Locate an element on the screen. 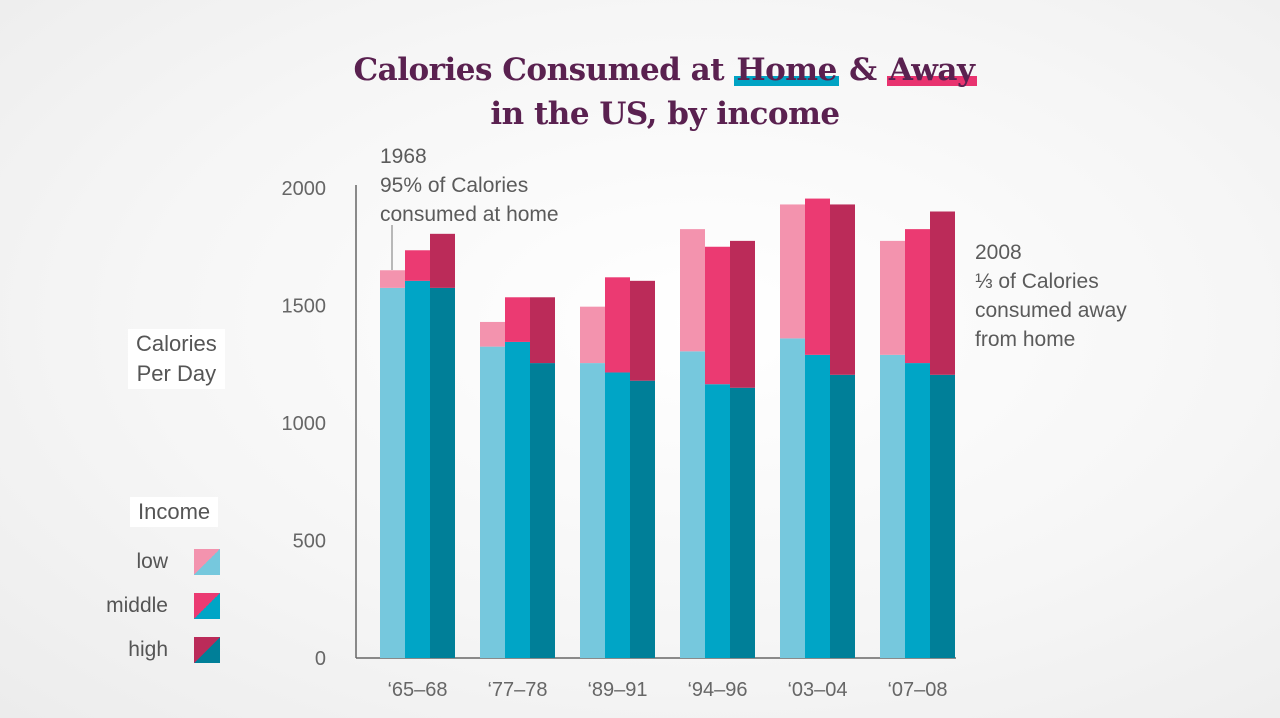 The height and width of the screenshot is (718, 1280). title-line-1: Calories Consumed at Home & Away is located at coordinates (640, 70).